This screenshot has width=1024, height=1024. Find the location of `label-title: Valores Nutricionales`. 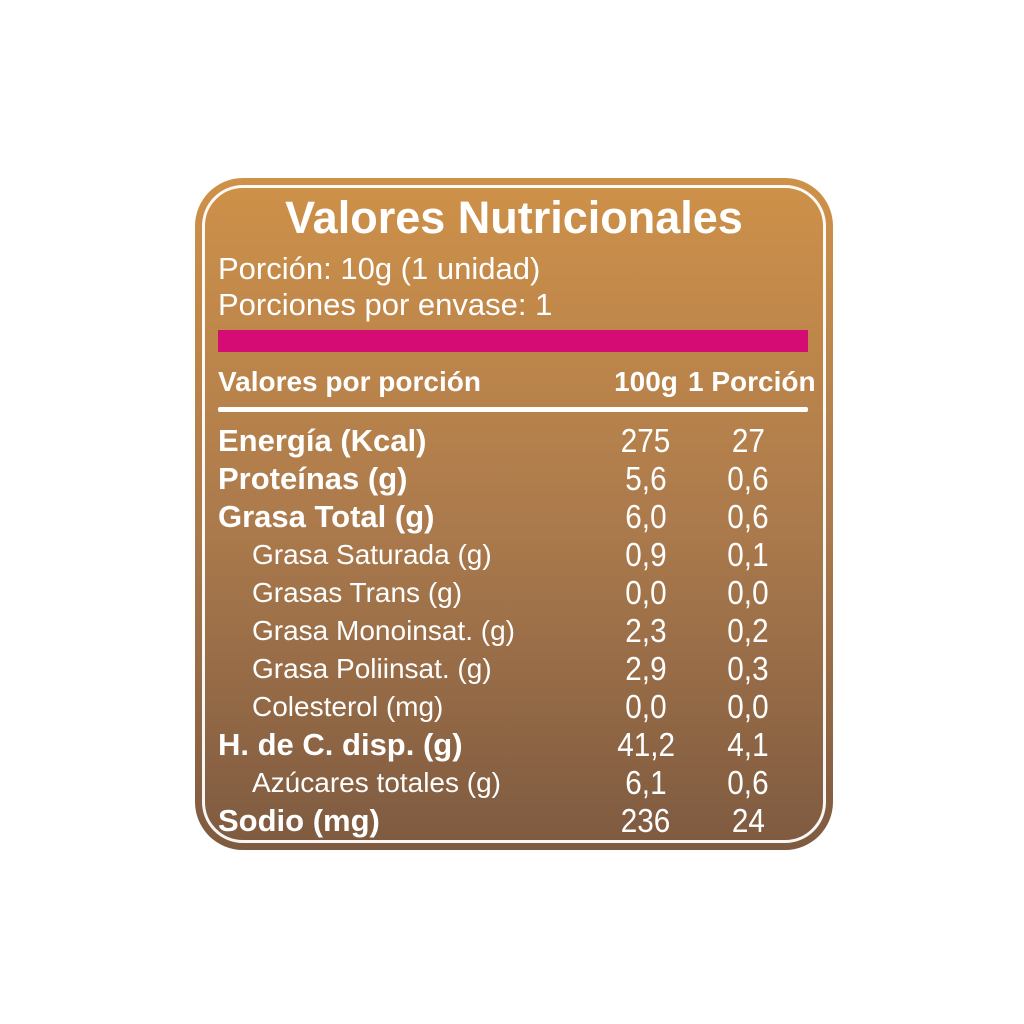

label-title: Valores Nutricionales is located at coordinates (514, 217).